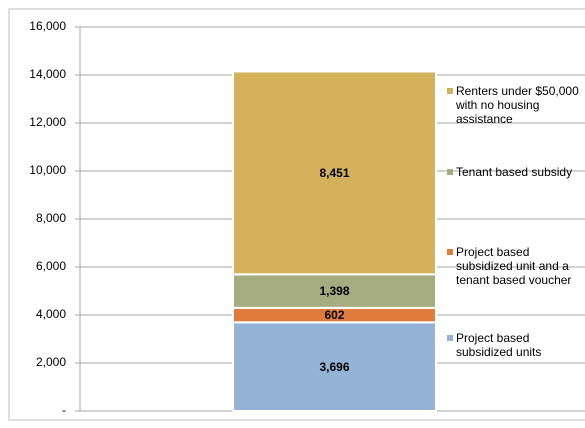  Describe the element at coordinates (499, 345) in the screenshot. I see `legend-label: Project based subsidized units` at that location.